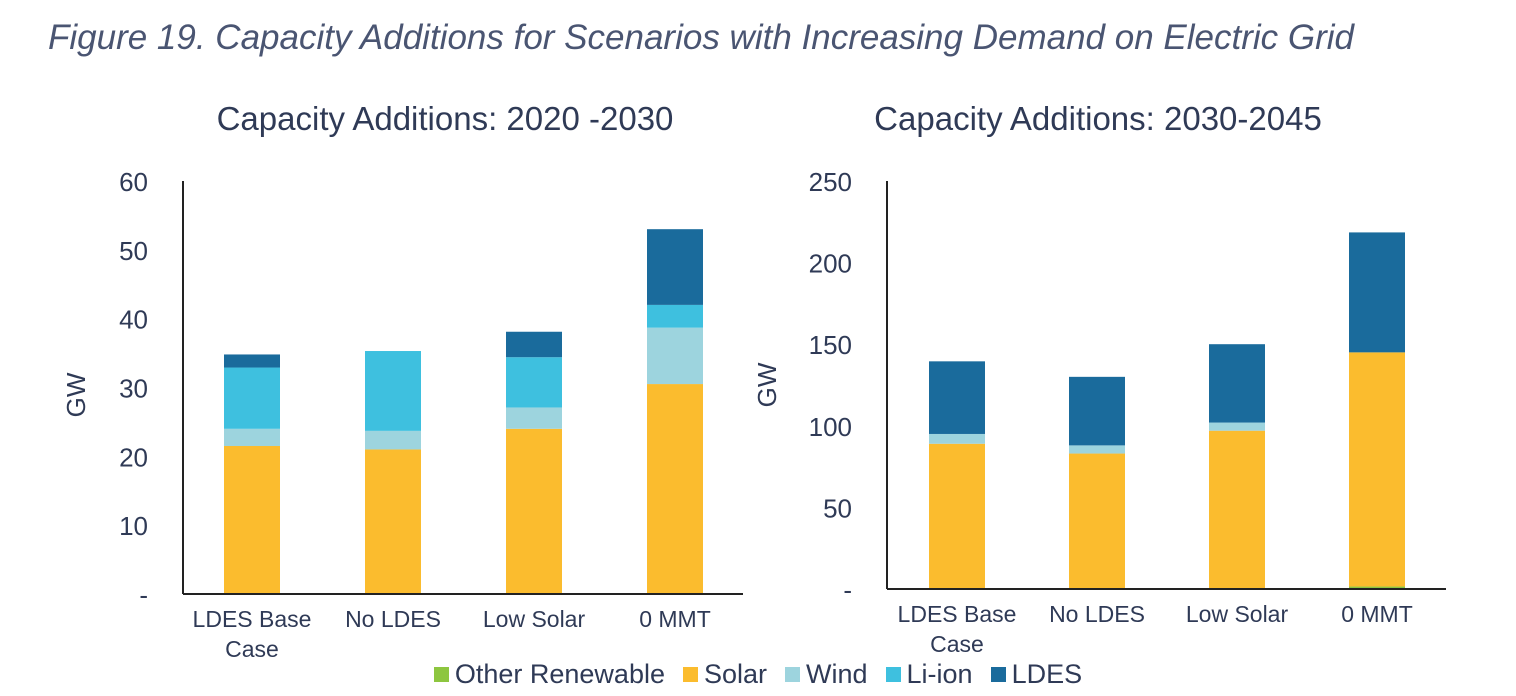 This screenshot has height=696, width=1516. I want to click on bar-segment-other-renewable, so click(1377, 587).